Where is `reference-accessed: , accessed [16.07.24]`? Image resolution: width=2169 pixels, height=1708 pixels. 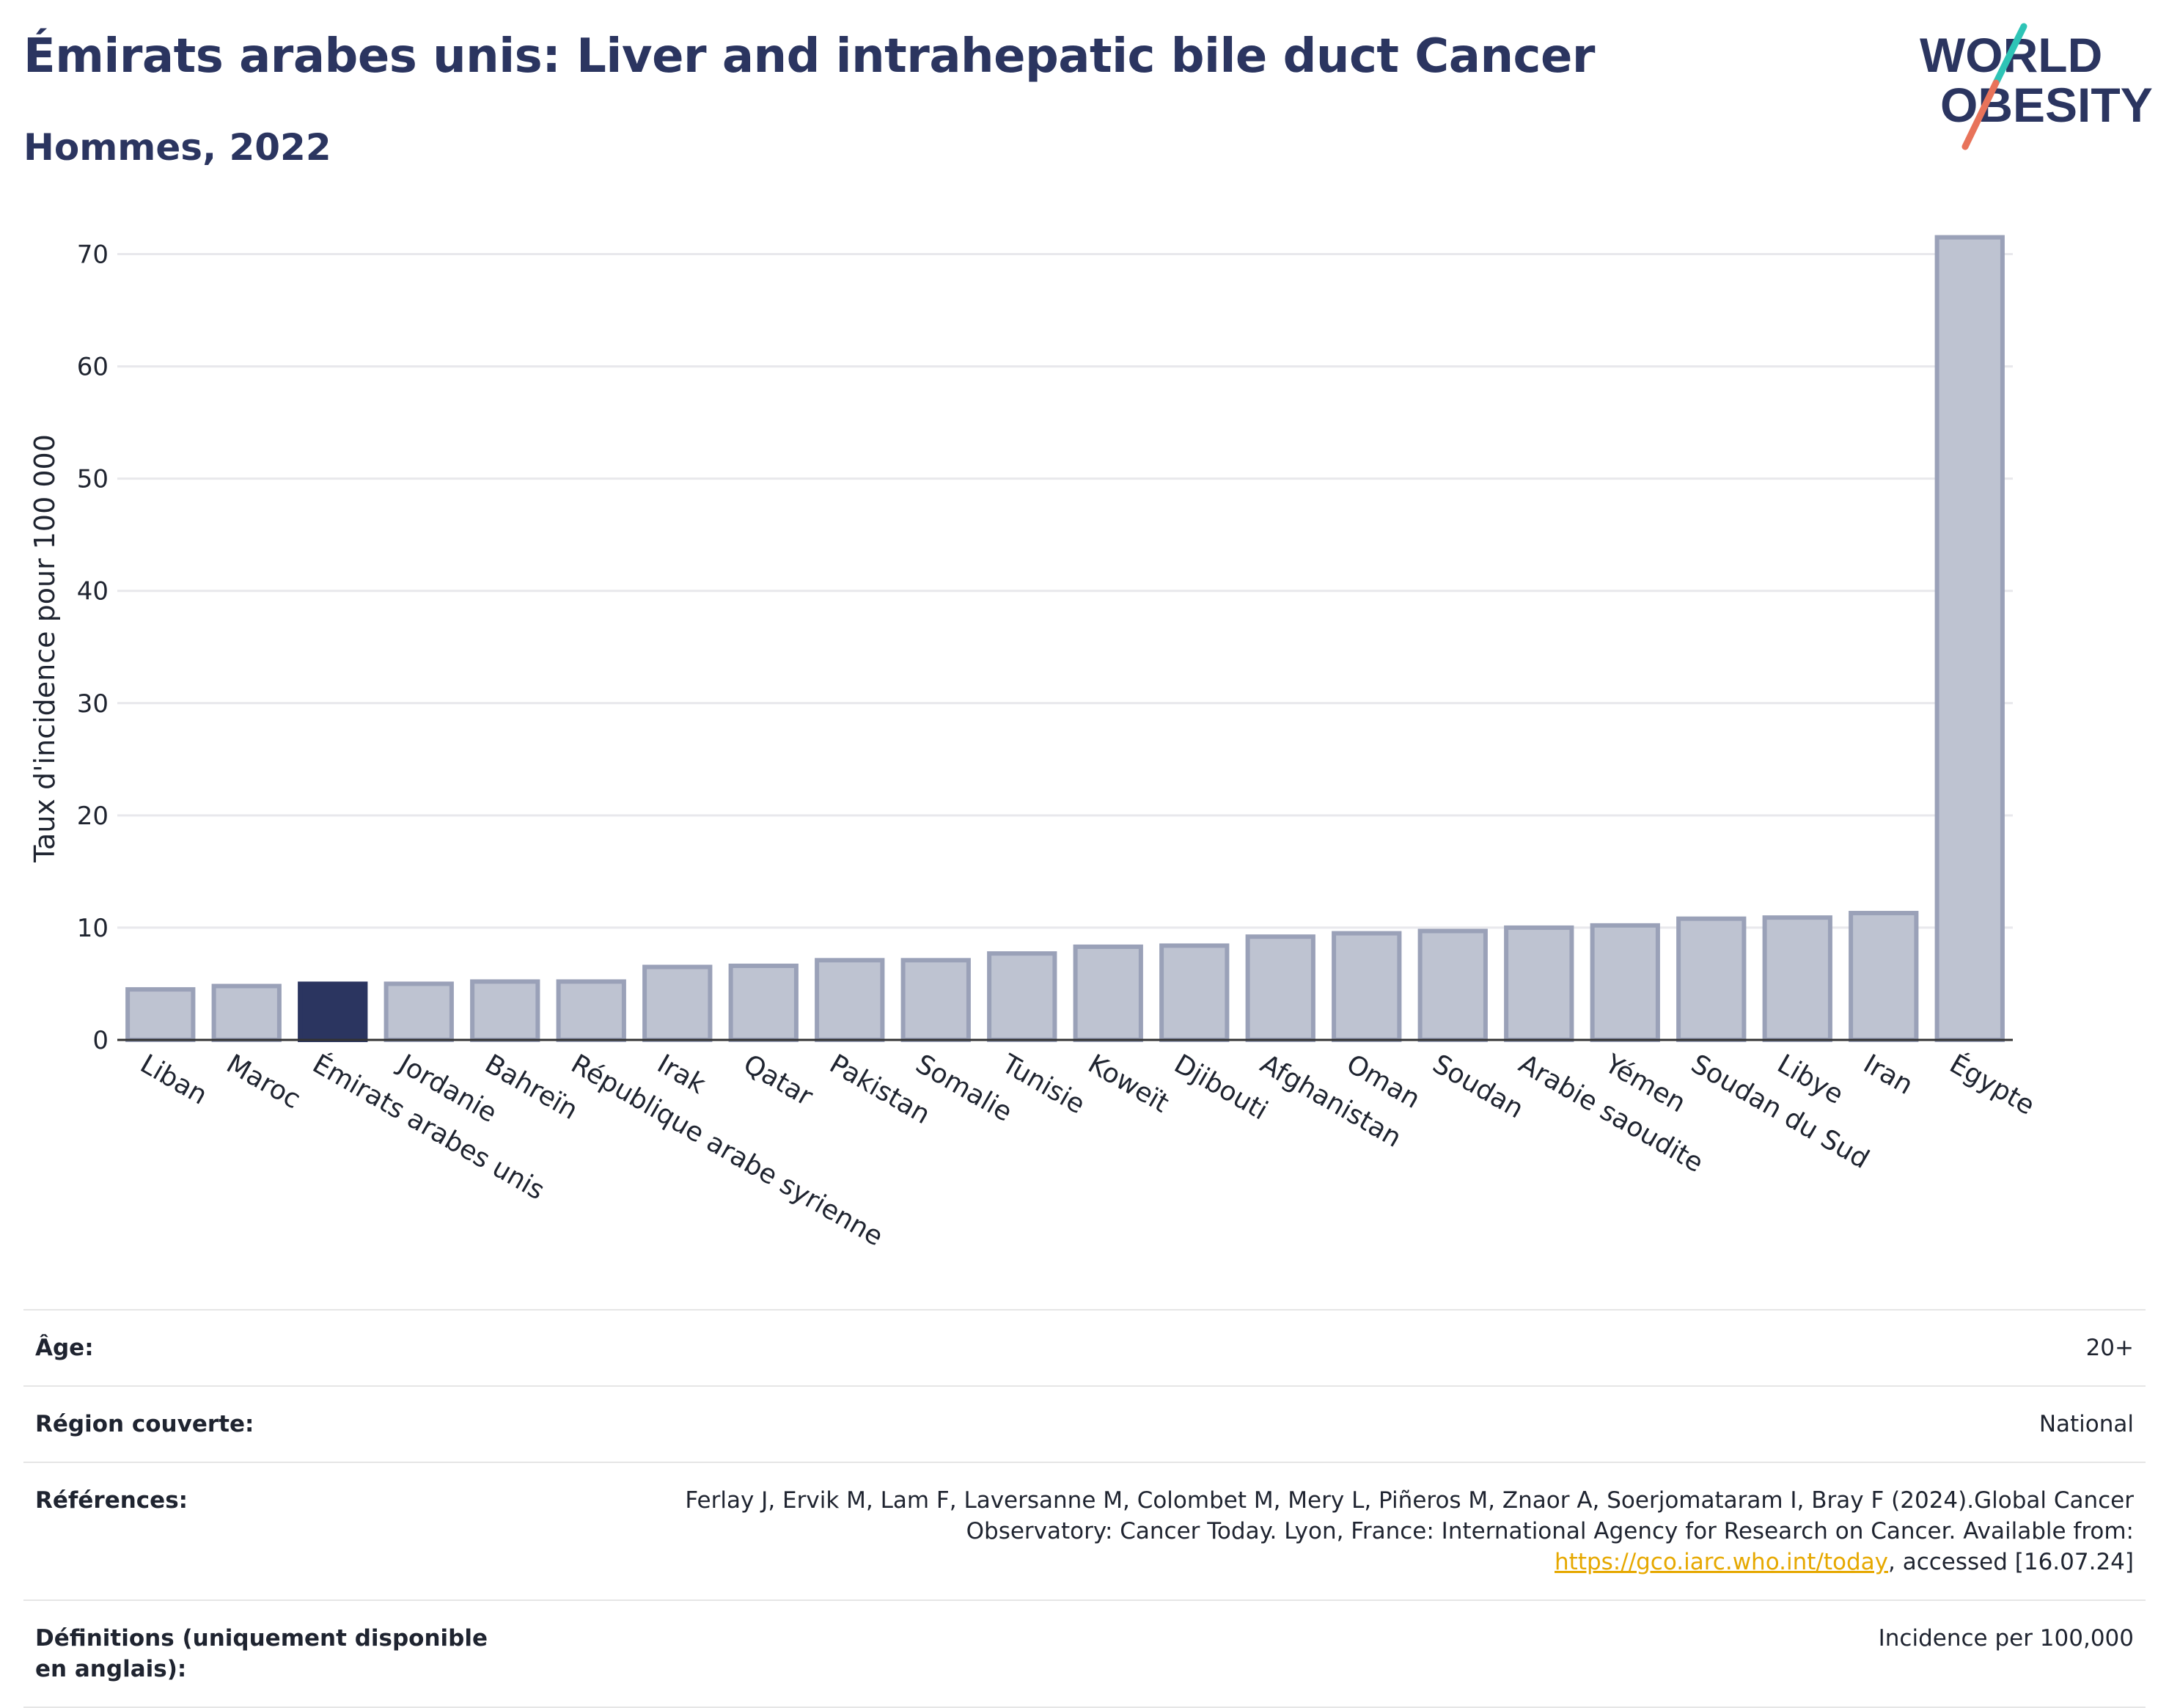 reference-accessed: , accessed [16.07.24] is located at coordinates (2011, 1562).